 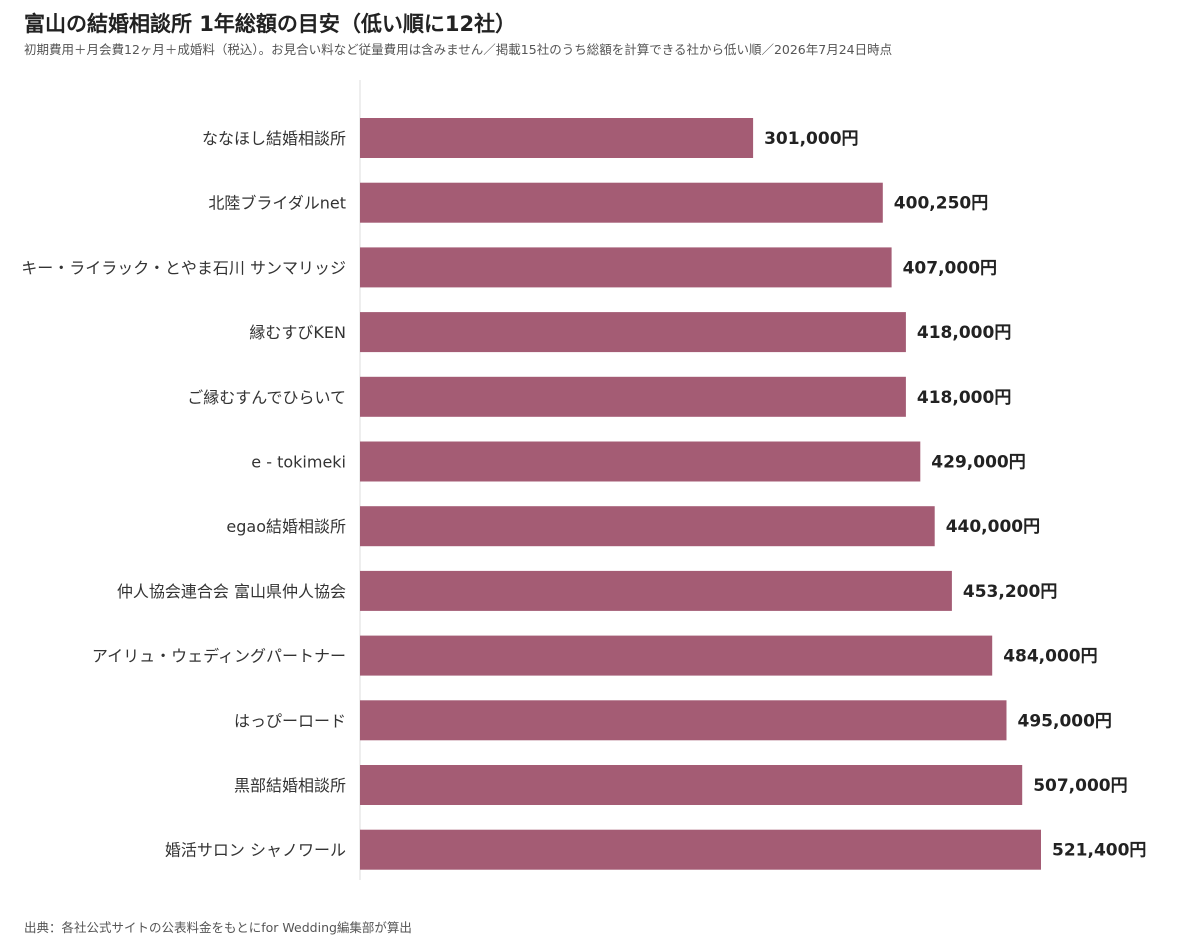 I want to click on category-label: 北陸ブライダルnet, so click(x=277, y=203).